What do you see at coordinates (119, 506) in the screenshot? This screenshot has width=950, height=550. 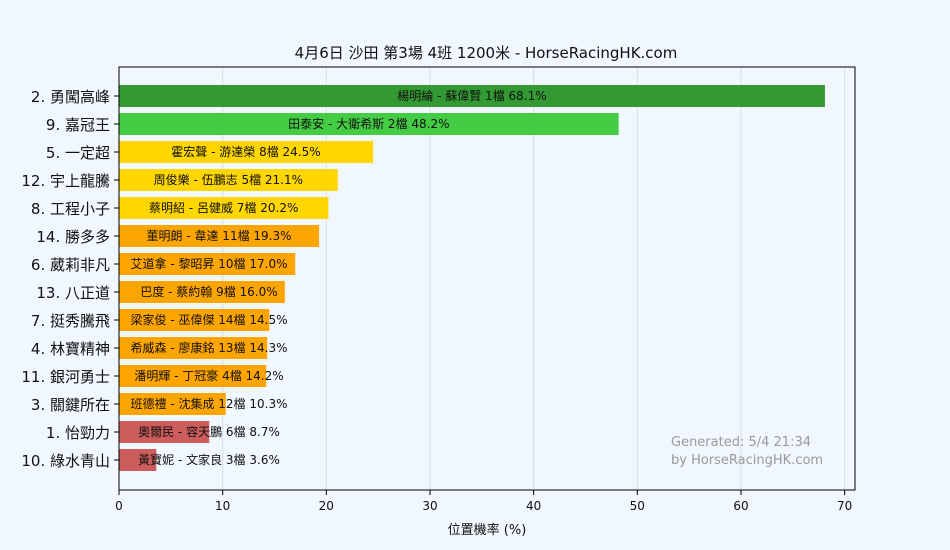 I see `x-tick-label: 0` at bounding box center [119, 506].